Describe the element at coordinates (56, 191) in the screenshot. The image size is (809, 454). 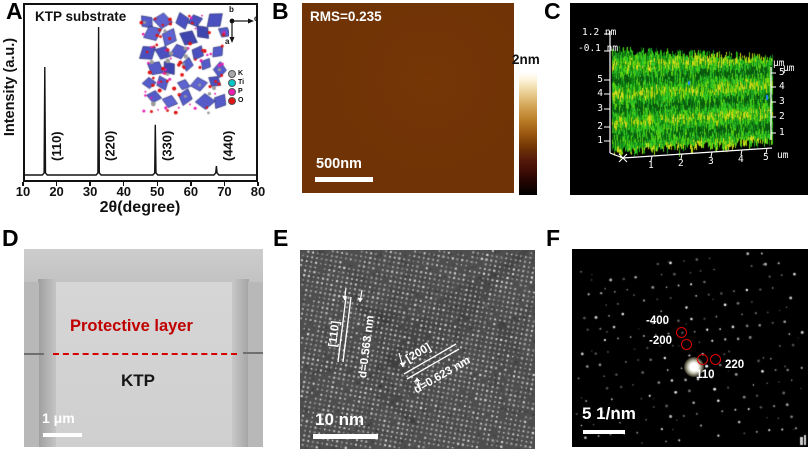
I see `x-tick-label: 20` at that location.